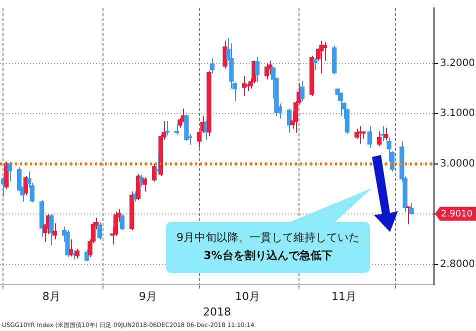  What do you see at coordinates (343, 297) in the screenshot?
I see `x-tick-label: 11月` at bounding box center [343, 297].